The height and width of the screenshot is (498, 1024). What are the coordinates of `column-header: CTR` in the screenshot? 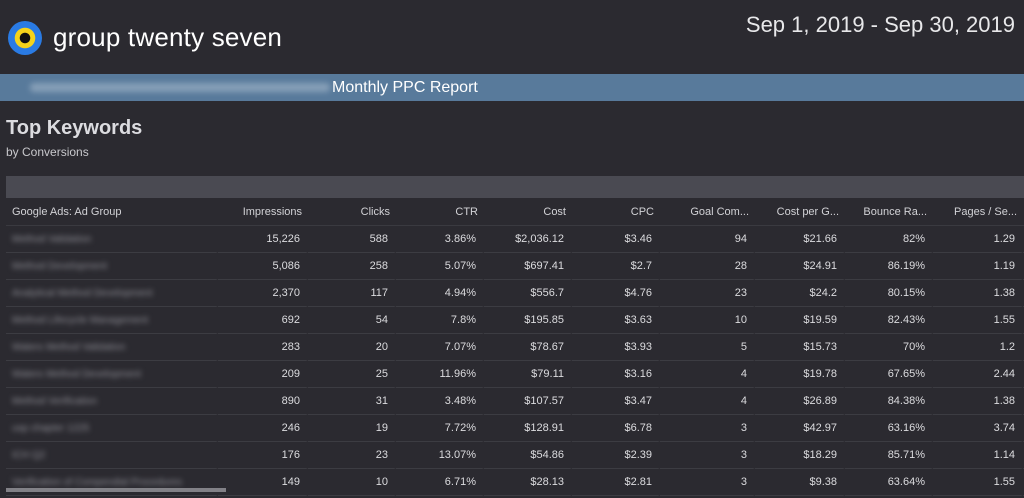 It's located at (440, 212).